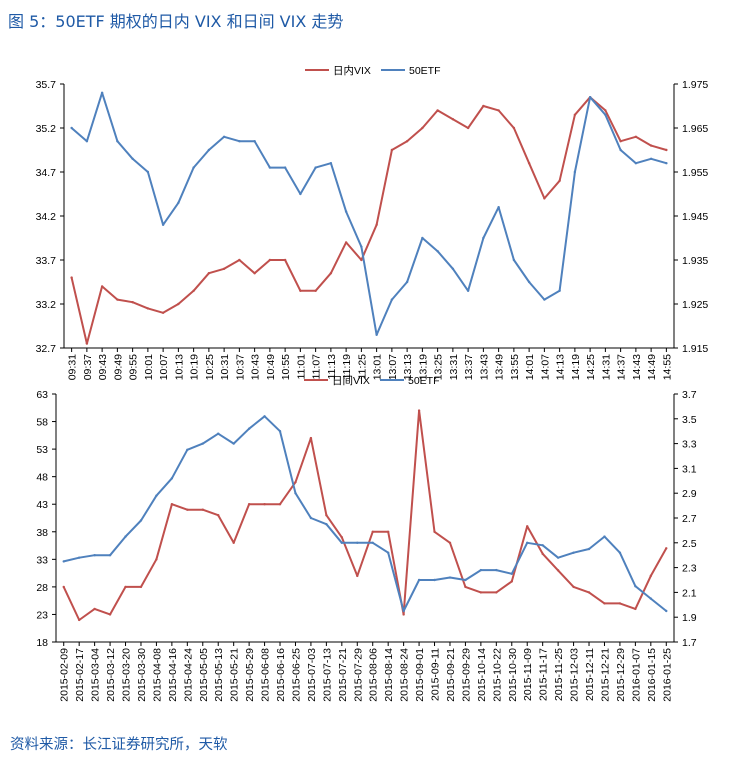  What do you see at coordinates (164, 367) in the screenshot?
I see `x-tick-label: 10:07` at bounding box center [164, 367].